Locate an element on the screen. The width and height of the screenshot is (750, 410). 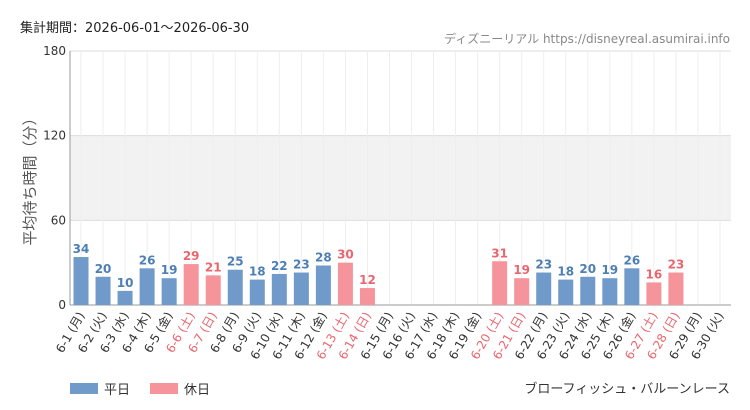
y-tick-label: 180 is located at coordinates (54, 51).